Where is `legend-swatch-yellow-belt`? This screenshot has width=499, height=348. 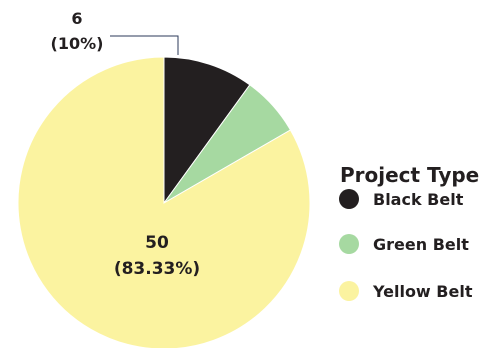
legend-swatch-yellow-belt is located at coordinates (349, 291).